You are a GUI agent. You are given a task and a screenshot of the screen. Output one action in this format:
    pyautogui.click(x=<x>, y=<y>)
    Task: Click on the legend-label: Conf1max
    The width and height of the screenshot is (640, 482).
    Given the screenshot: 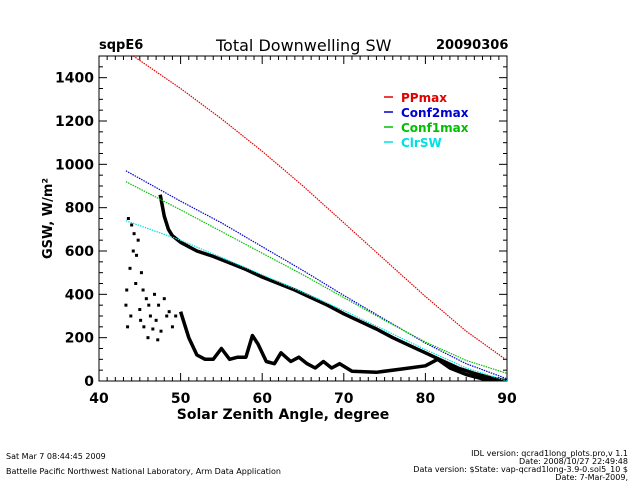 What is the action you would take?
    pyautogui.click(x=435, y=128)
    